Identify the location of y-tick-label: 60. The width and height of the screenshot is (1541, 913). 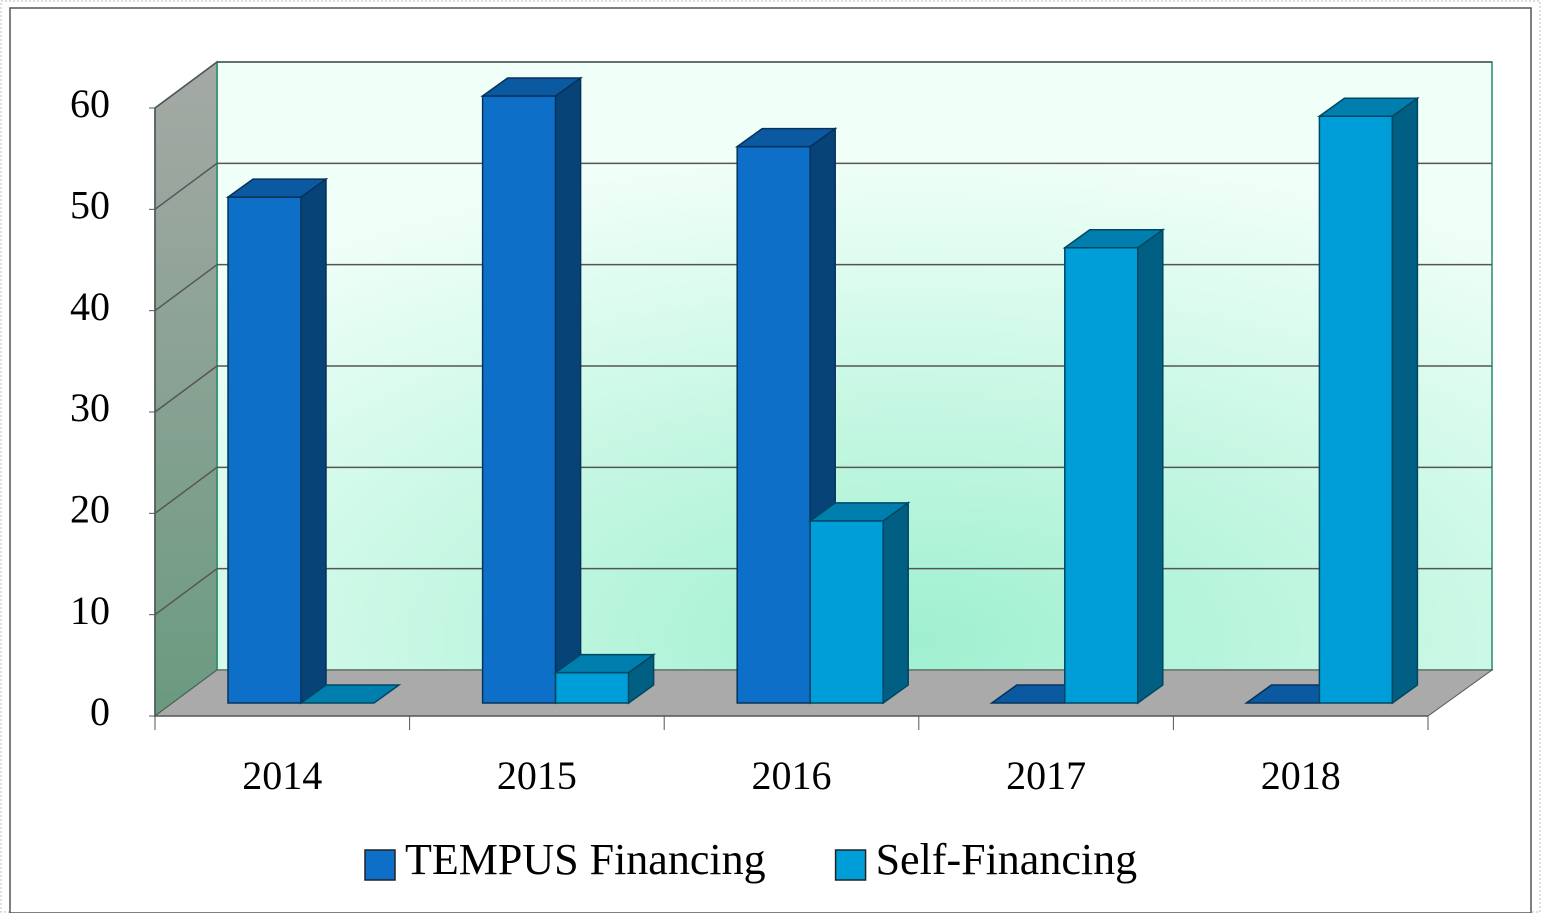
(90, 103).